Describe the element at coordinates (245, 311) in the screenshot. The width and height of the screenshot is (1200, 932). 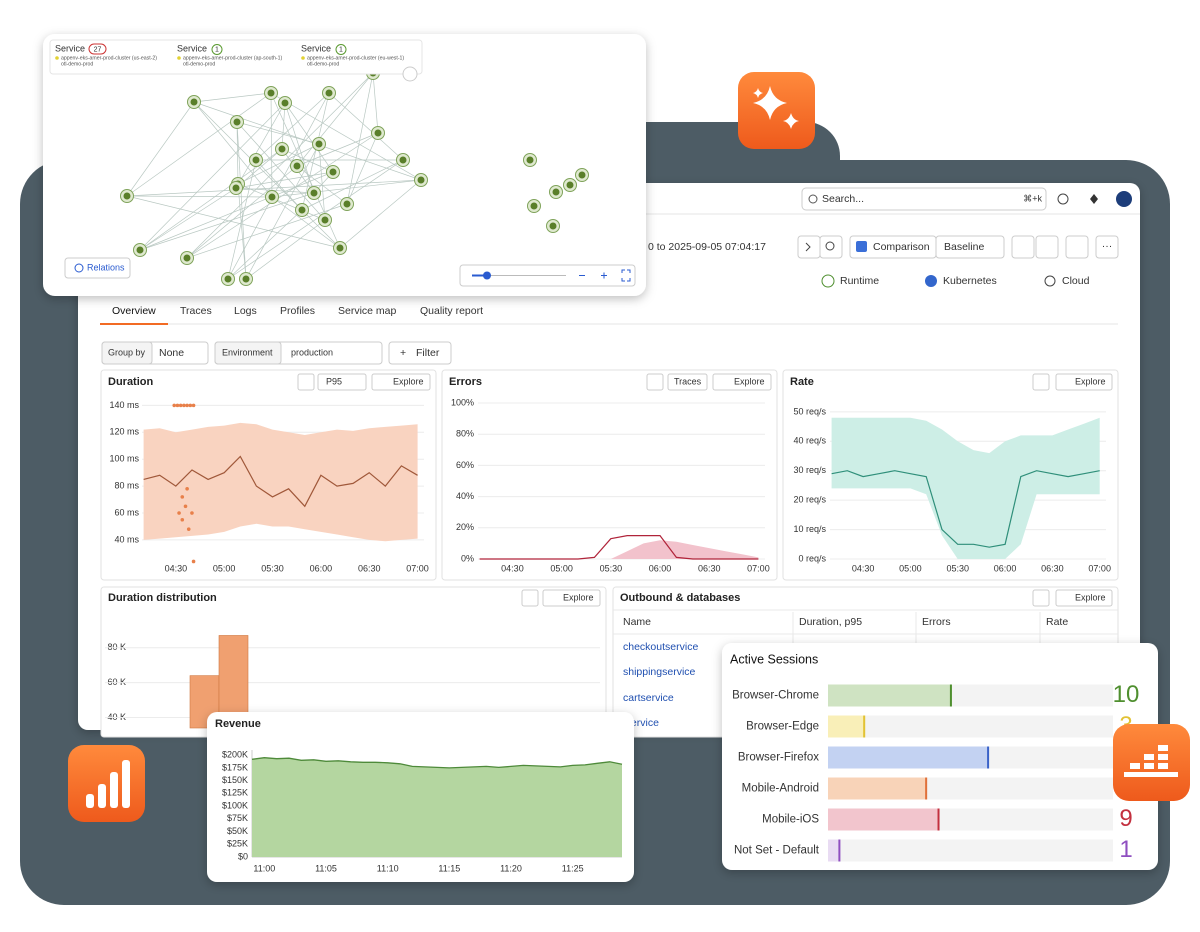
I see `tab: Logs` at that location.